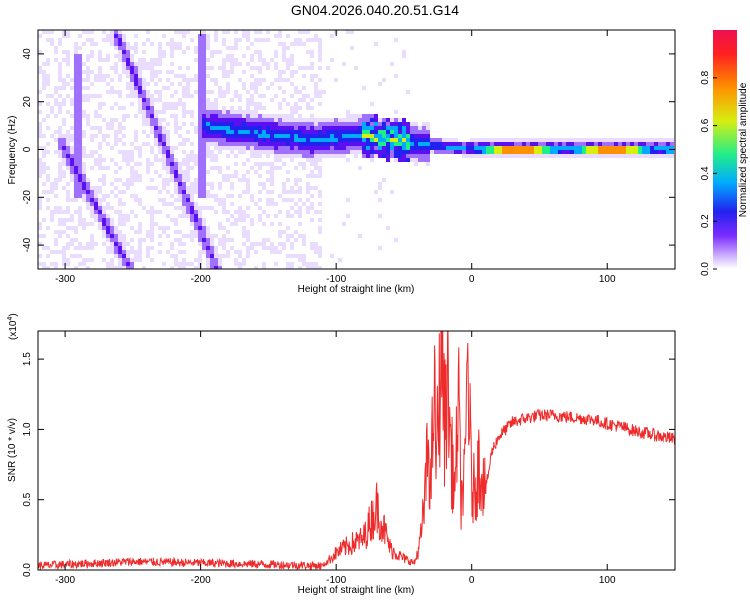  Describe the element at coordinates (65, 580) in the screenshot. I see `x-tick-label: -300` at that location.